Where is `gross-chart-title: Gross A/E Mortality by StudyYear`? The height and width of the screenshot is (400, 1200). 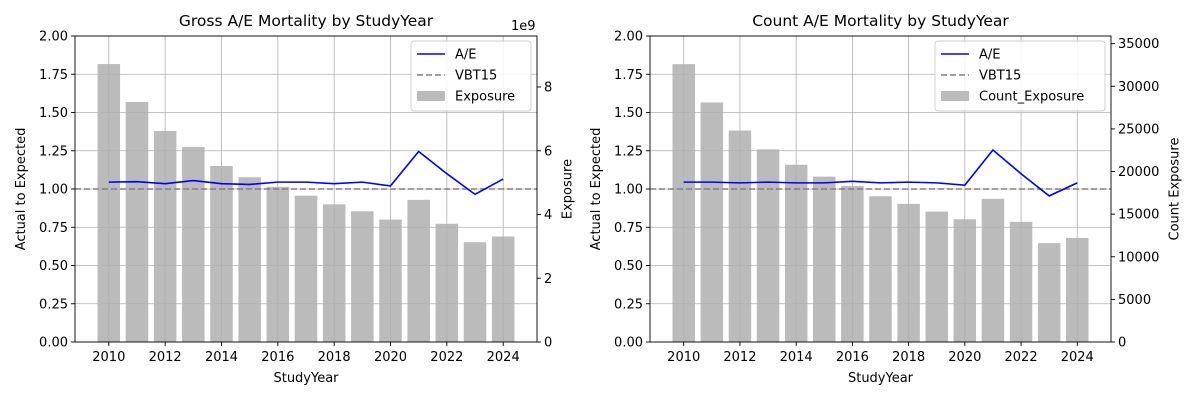 gross-chart-title: Gross A/E Mortality by StudyYear is located at coordinates (306, 21).